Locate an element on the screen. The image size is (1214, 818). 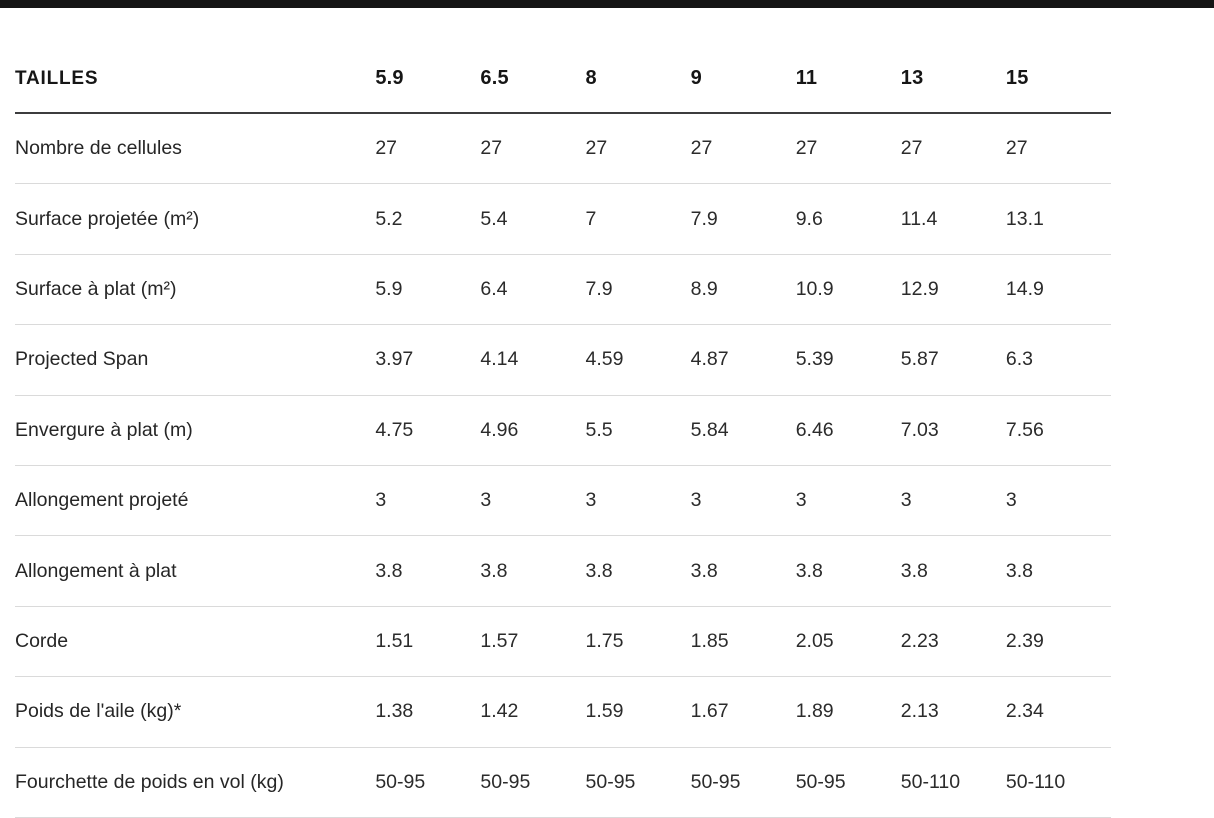
spec-value-cell: 1.75 is located at coordinates (638, 642).